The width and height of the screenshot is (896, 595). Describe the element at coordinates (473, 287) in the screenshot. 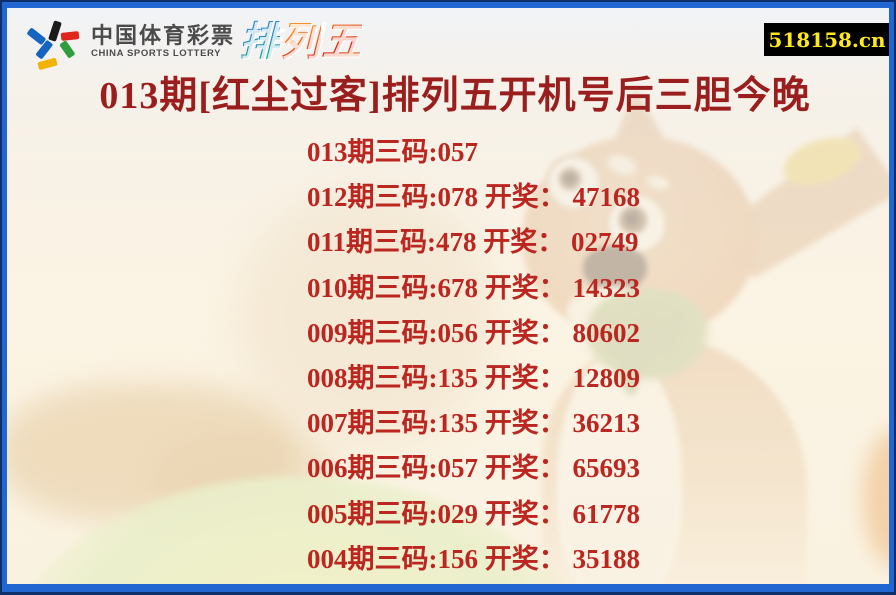

I see `result-line: 010期三码:678 开奖： 14323` at that location.